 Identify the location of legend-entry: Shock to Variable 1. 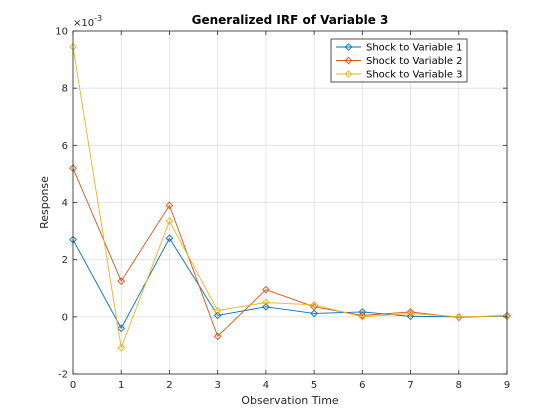
(399, 48).